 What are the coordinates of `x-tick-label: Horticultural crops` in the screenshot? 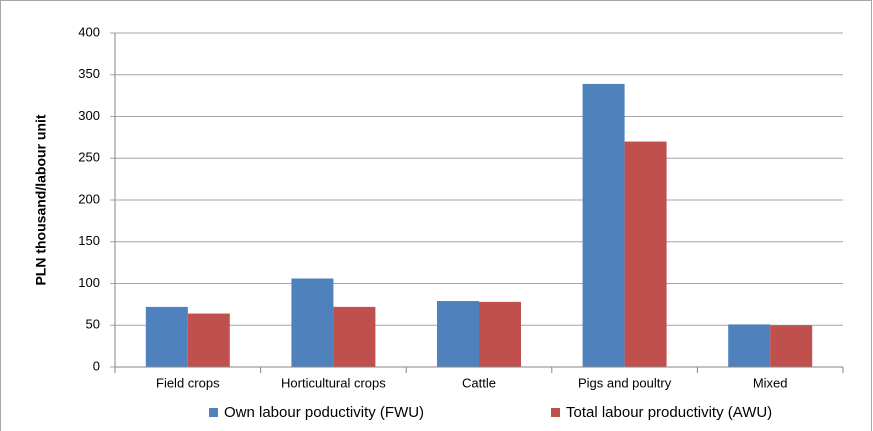 It's located at (333, 382).